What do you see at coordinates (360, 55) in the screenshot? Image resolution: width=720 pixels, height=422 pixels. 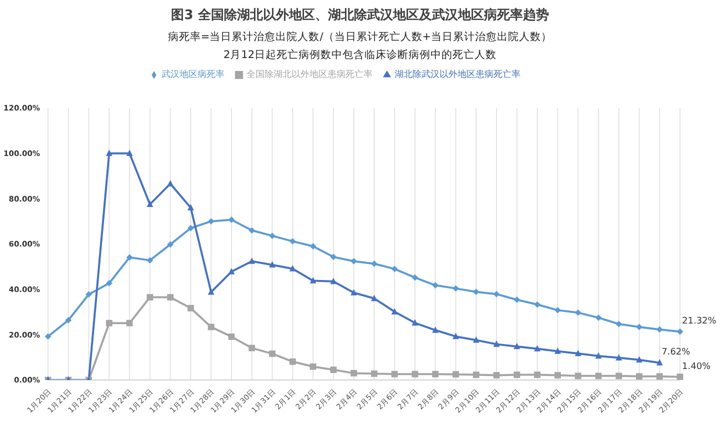 I see `text: 2月12日起死亡病例数中包含临床诊断病例中的死亡人数` at bounding box center [360, 55].